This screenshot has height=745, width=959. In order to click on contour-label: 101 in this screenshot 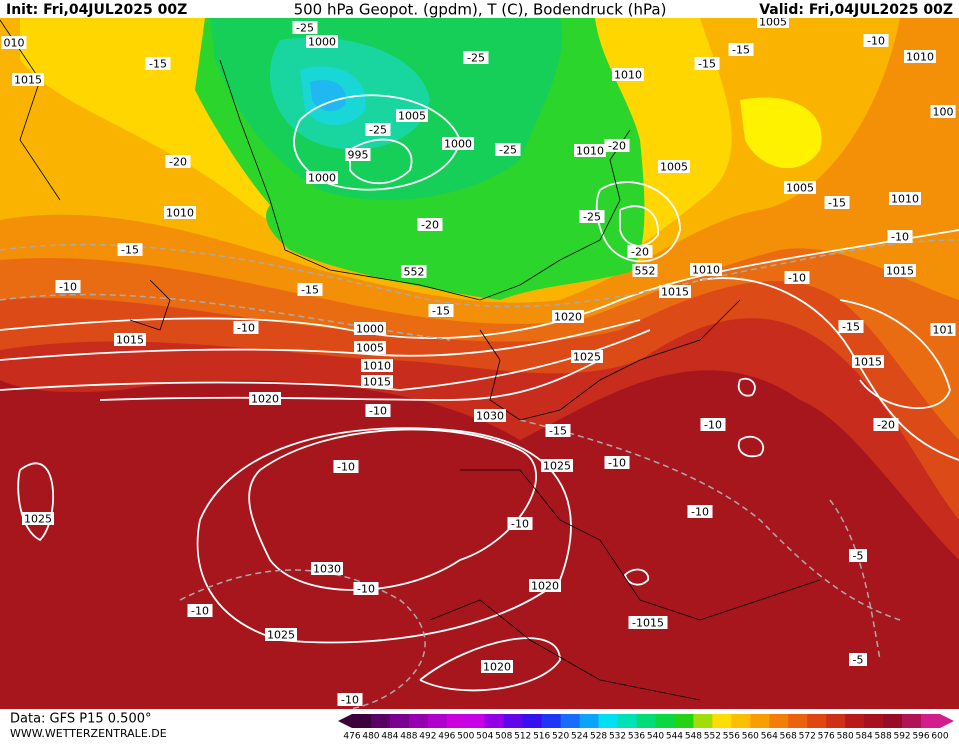, I will do `click(943, 330)`.